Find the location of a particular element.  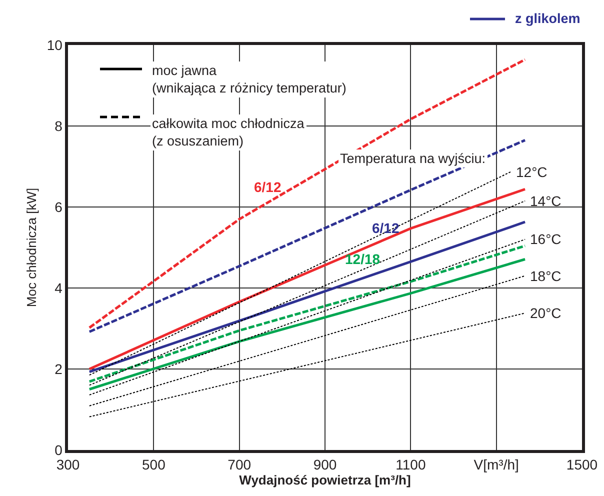

text: 12/18 is located at coordinates (362, 259).